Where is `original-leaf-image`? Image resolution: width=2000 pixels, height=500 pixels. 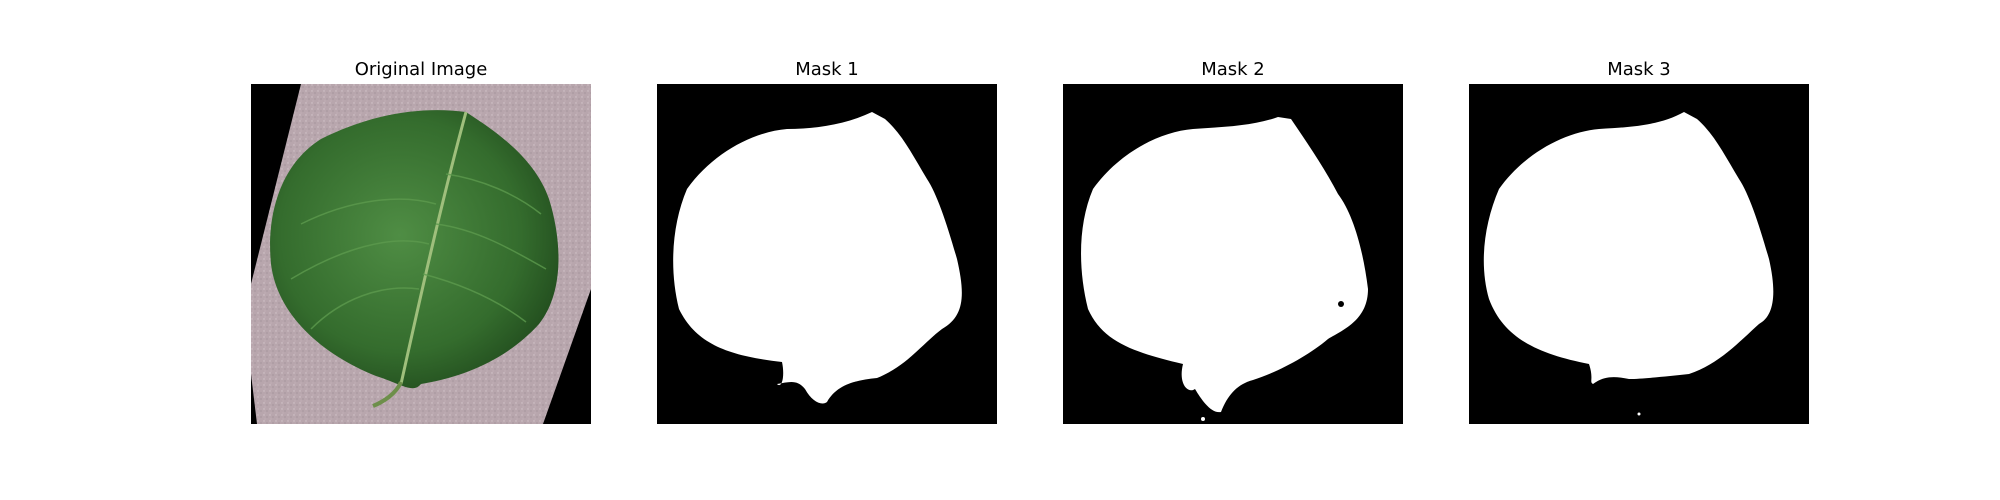 original-leaf-image is located at coordinates (421, 254).